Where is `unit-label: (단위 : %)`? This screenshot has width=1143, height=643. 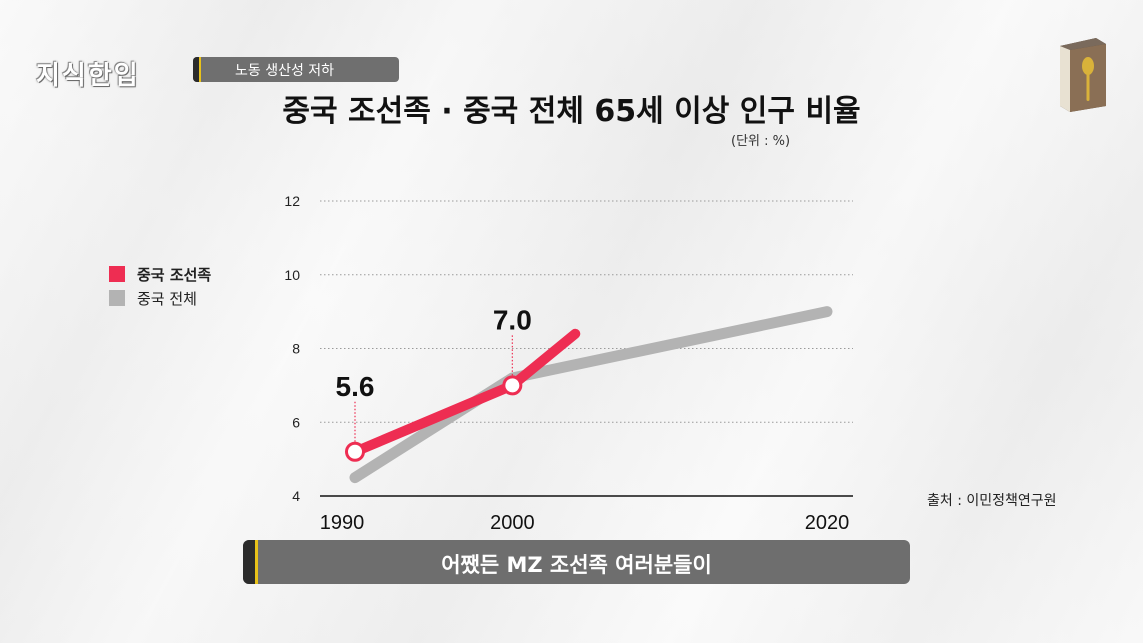
unit-label: (단위 : %) is located at coordinates (761, 141).